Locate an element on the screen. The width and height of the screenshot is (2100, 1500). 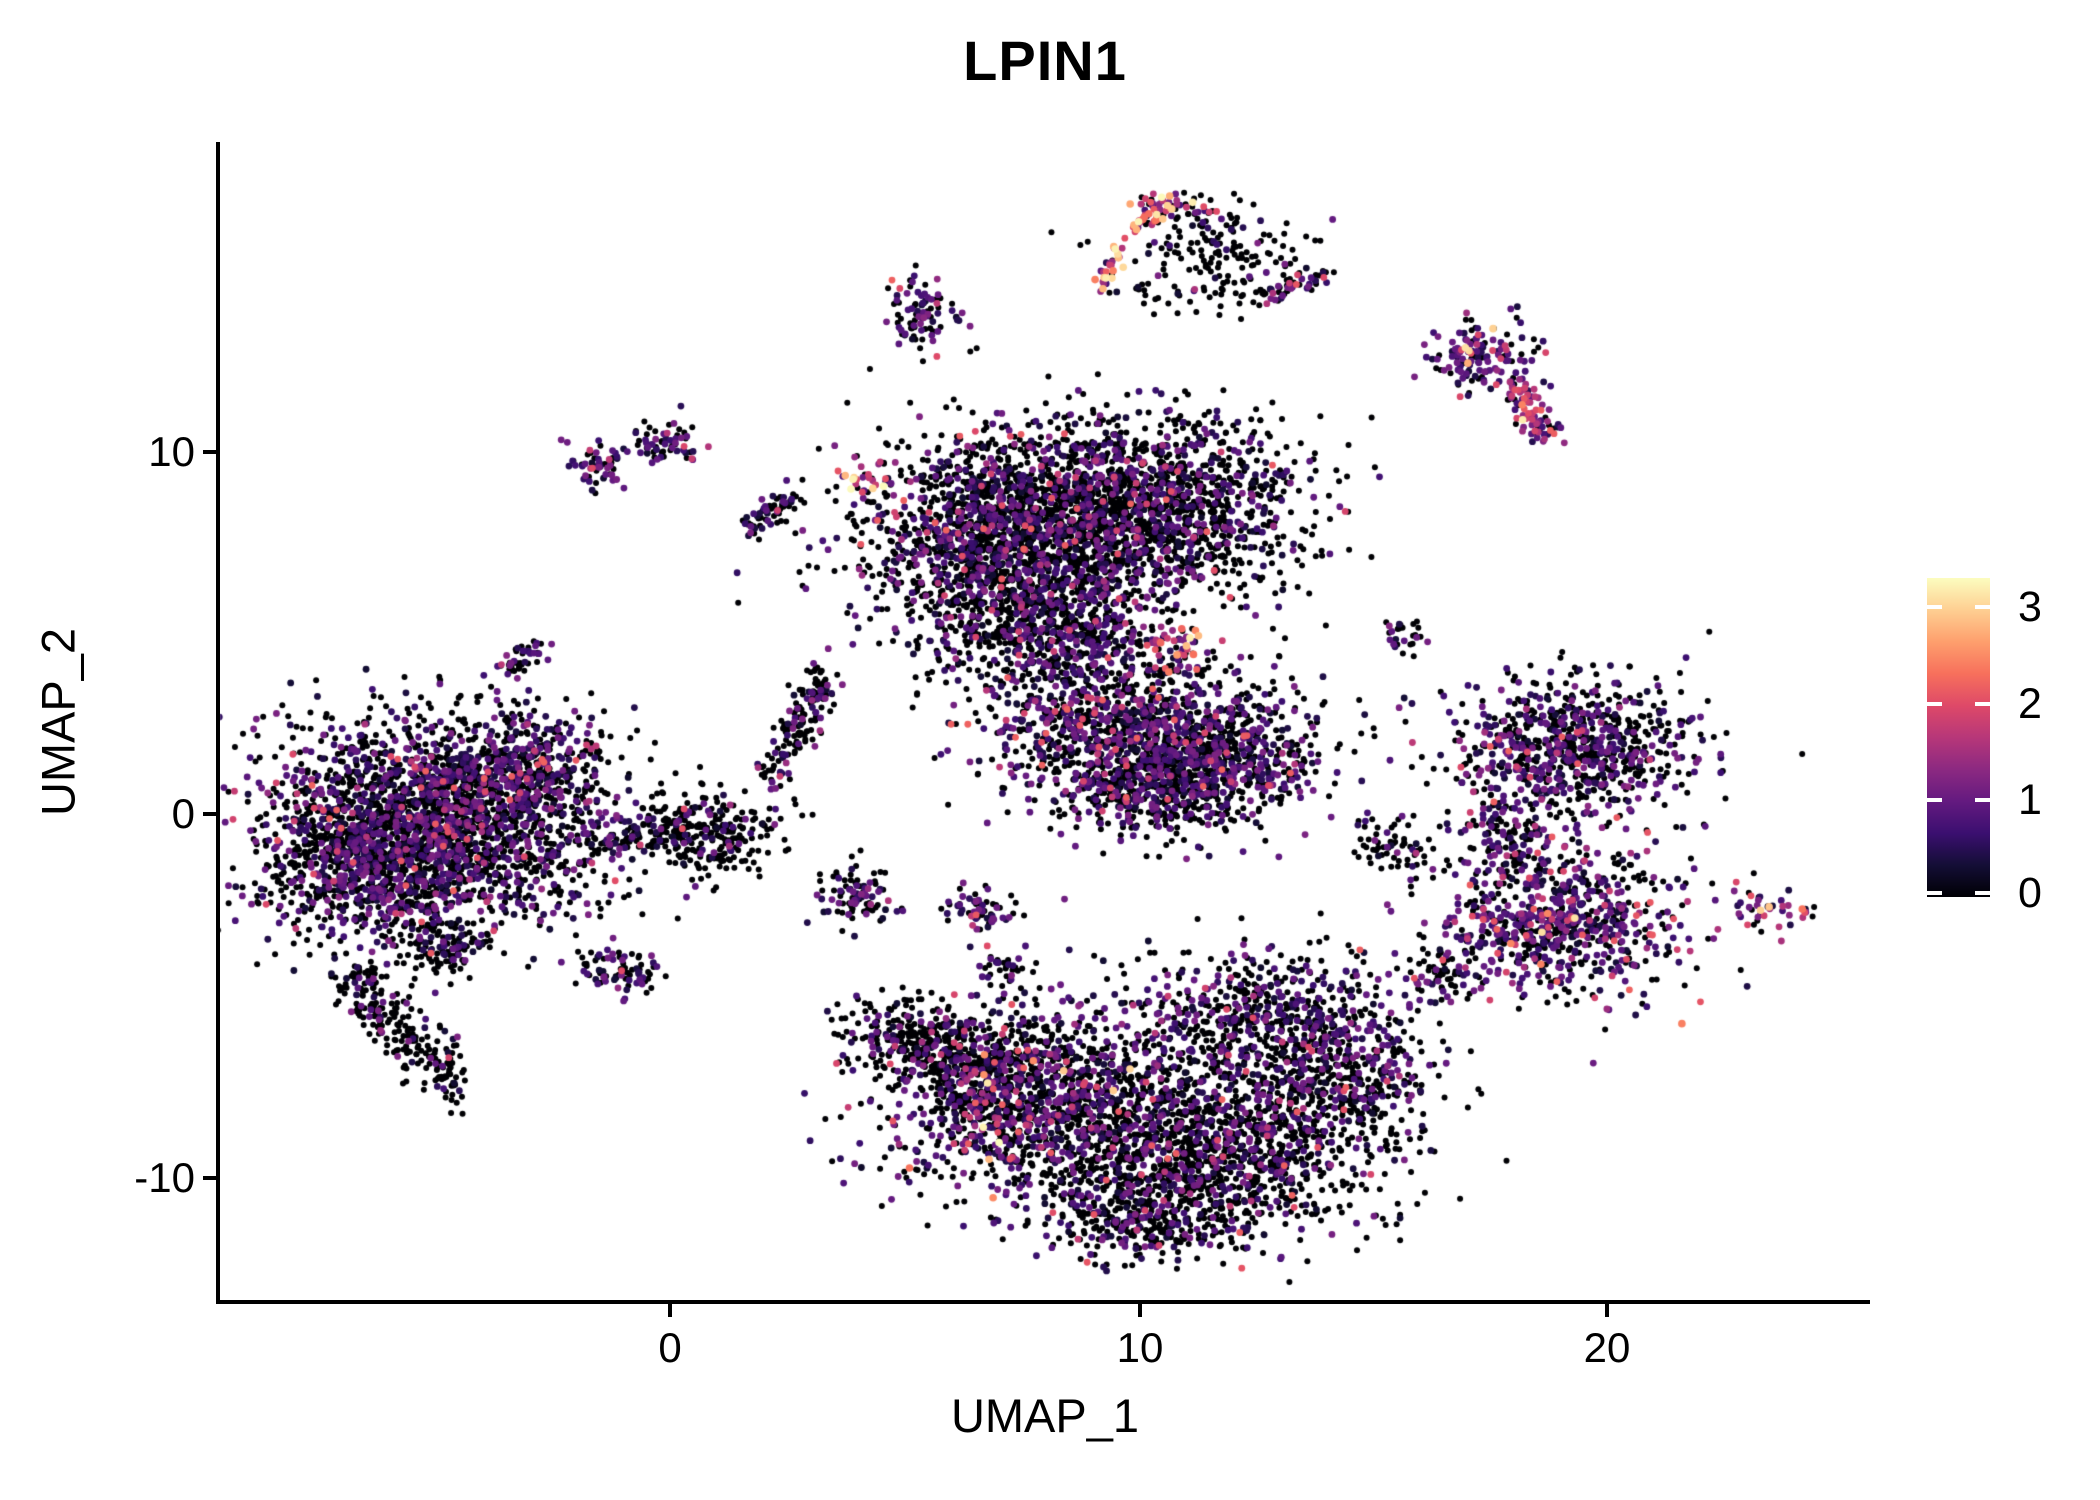
x-axis-line is located at coordinates (1043, 1302).